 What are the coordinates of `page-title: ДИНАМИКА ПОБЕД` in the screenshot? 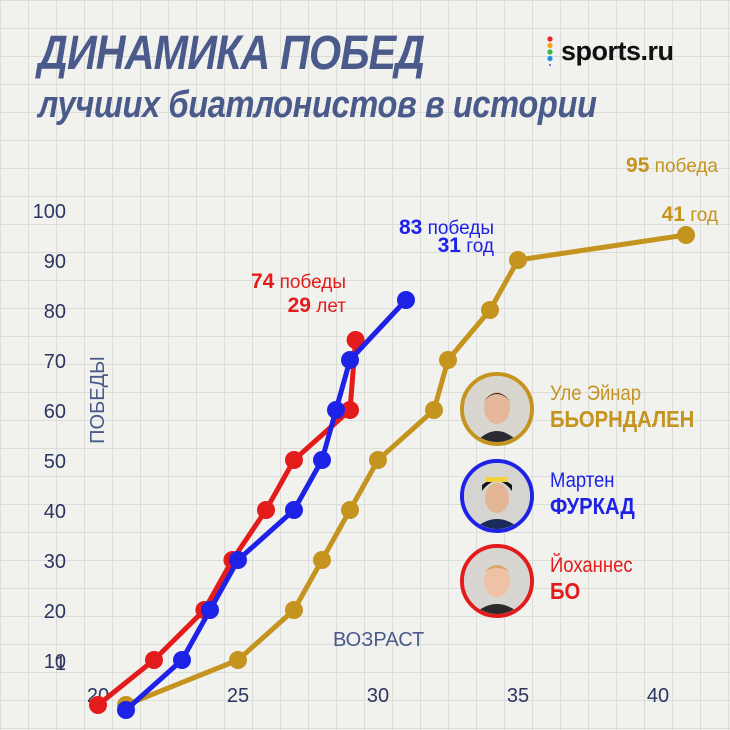 It's located at (231, 53).